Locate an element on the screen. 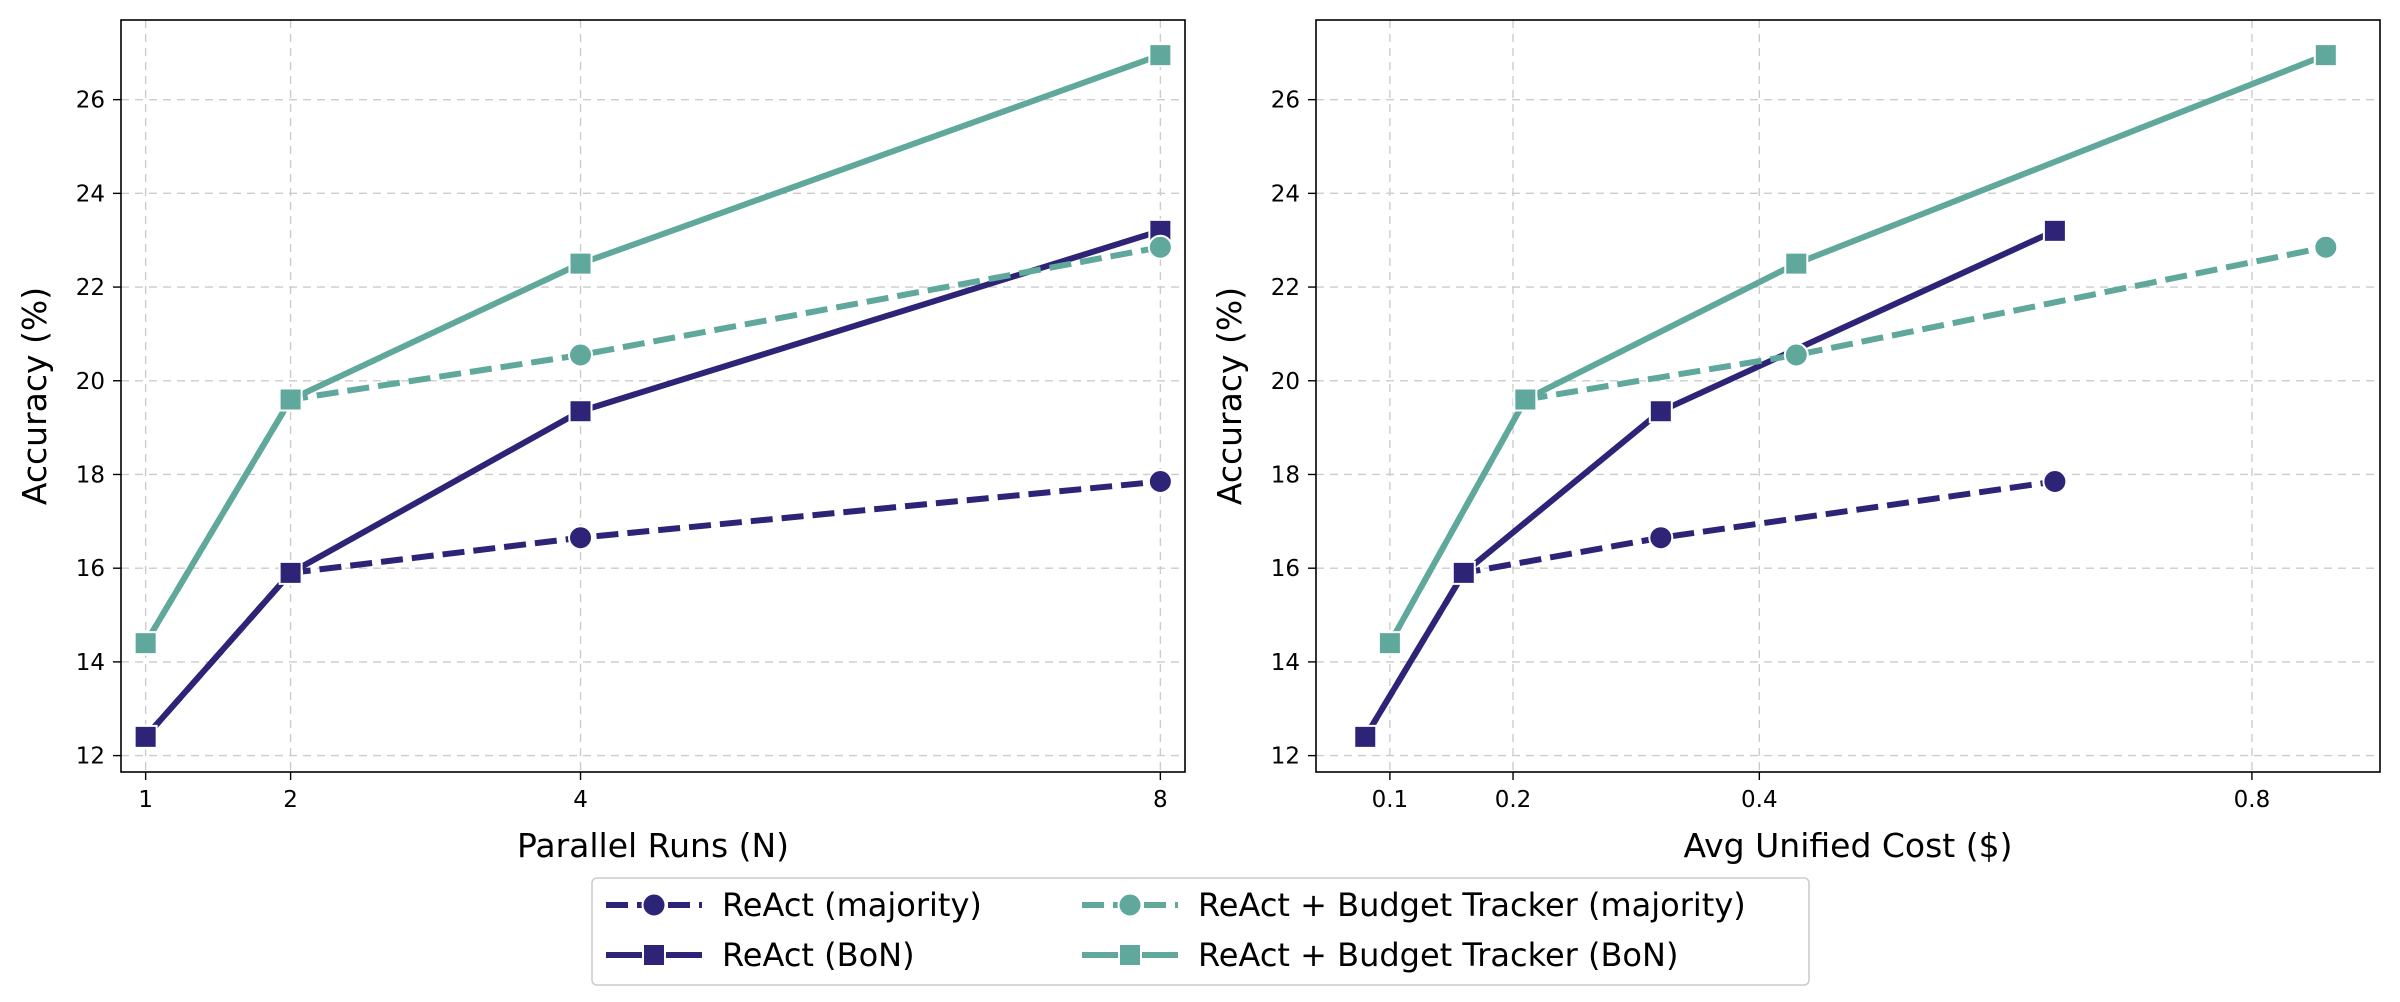 This screenshot has width=2400, height=1002. panel-1-x-axis-label: Parallel Runs (N) is located at coordinates (653, 845).